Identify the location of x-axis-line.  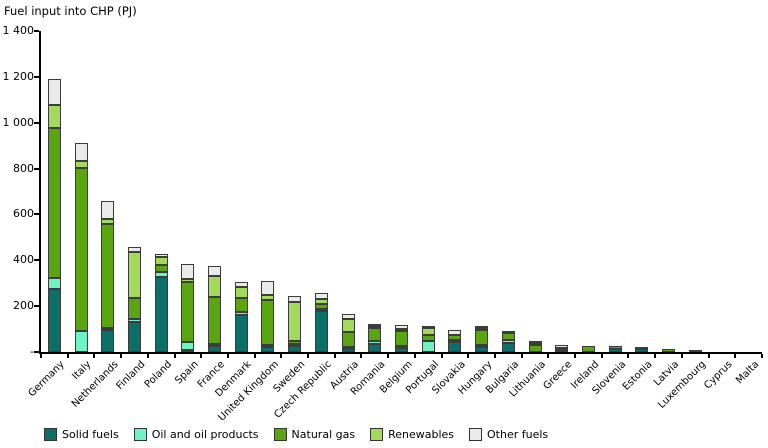
(400, 353).